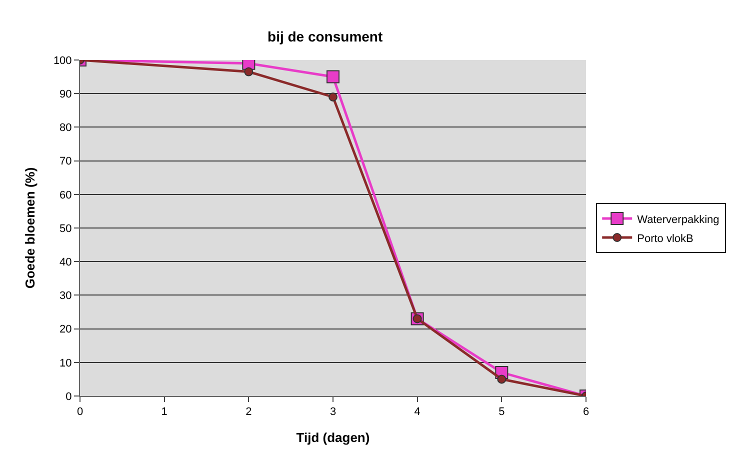 This screenshot has height=456, width=756. What do you see at coordinates (66, 363) in the screenshot?
I see `y-tick-label: 10` at bounding box center [66, 363].